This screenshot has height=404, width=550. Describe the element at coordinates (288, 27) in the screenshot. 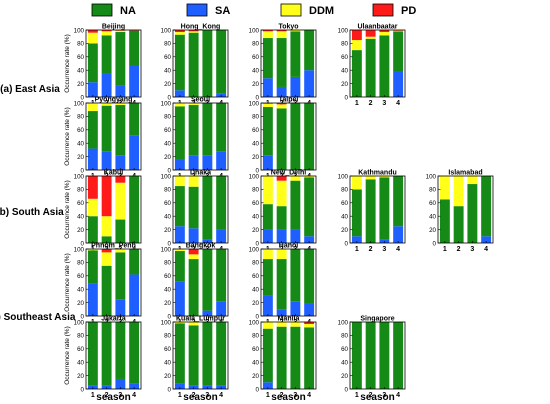

I see `panel-title: Tokyo` at that location.